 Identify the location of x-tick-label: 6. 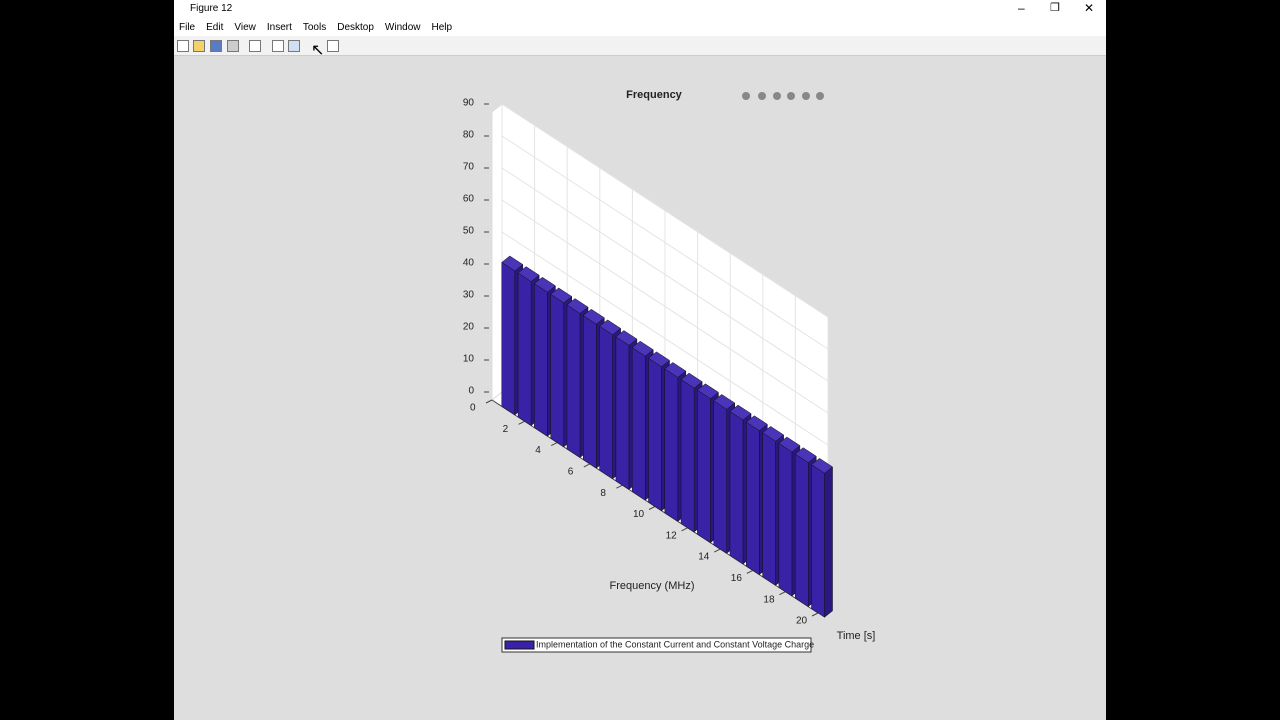
(571, 472).